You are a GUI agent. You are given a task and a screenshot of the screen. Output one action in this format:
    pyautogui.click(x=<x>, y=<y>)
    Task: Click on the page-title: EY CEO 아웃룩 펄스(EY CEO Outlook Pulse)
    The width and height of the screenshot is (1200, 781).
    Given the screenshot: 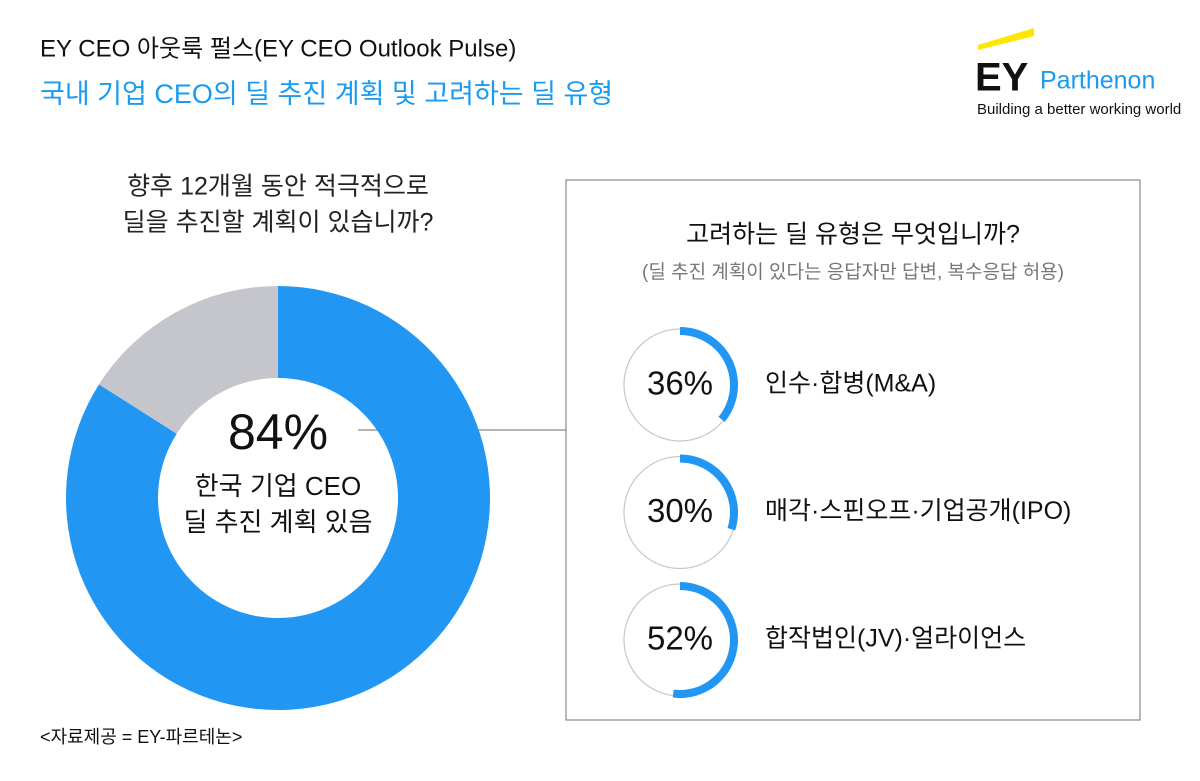 What is the action you would take?
    pyautogui.click(x=278, y=48)
    